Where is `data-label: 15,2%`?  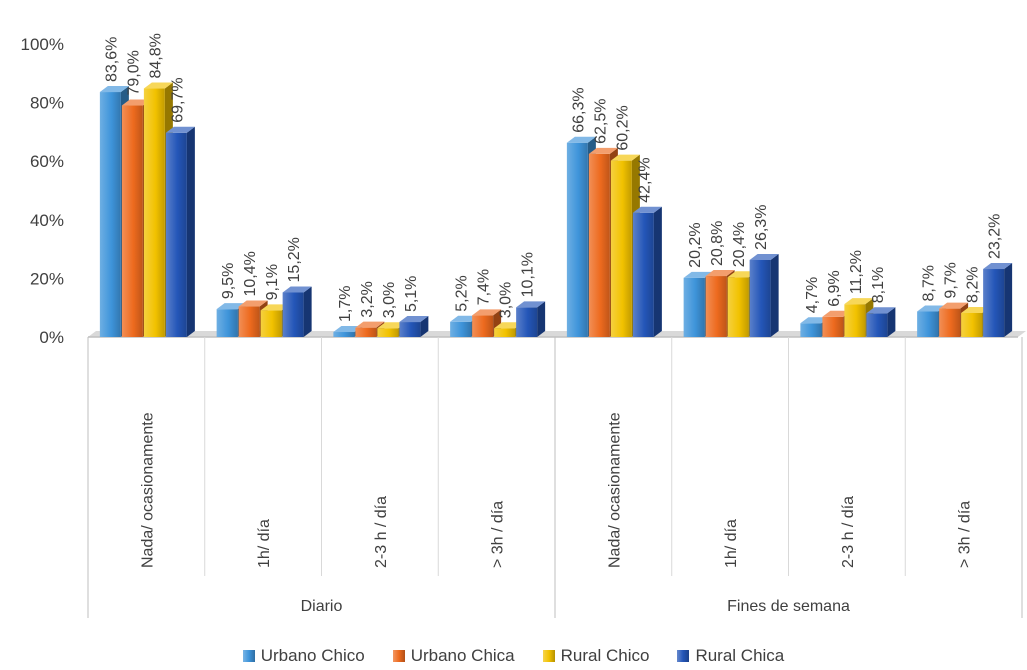
data-label: 15,2% is located at coordinates (294, 259).